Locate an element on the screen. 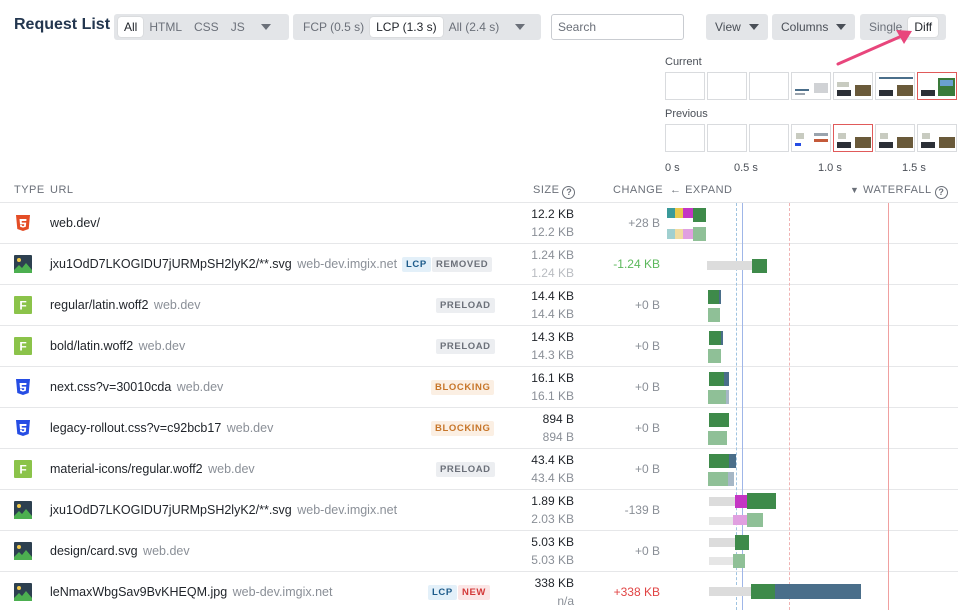 This screenshot has height=610, width=958. header-divider is located at coordinates (479, 202).